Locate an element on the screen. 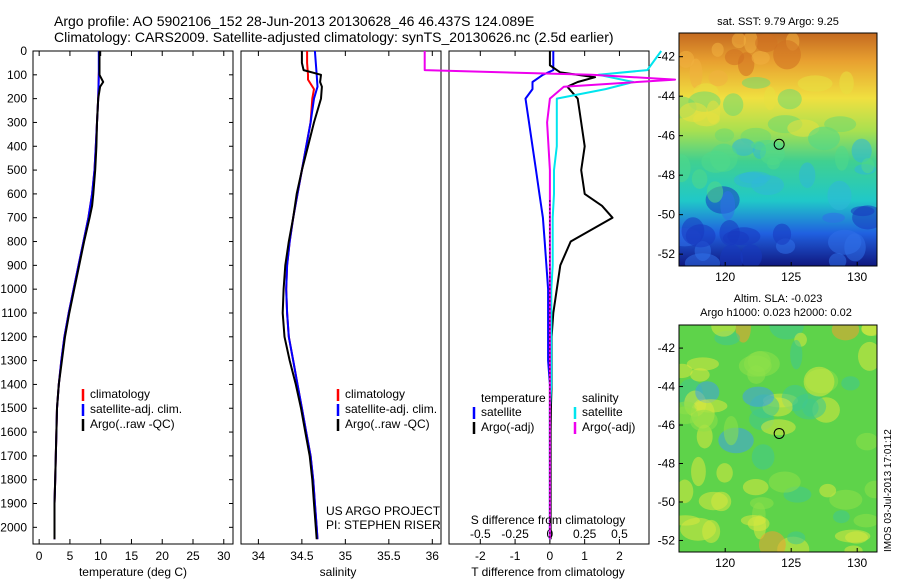 Image resolution: width=900 pixels, height=580 pixels. temp-legend-label: satellite-adj. clim. is located at coordinates (136, 409).